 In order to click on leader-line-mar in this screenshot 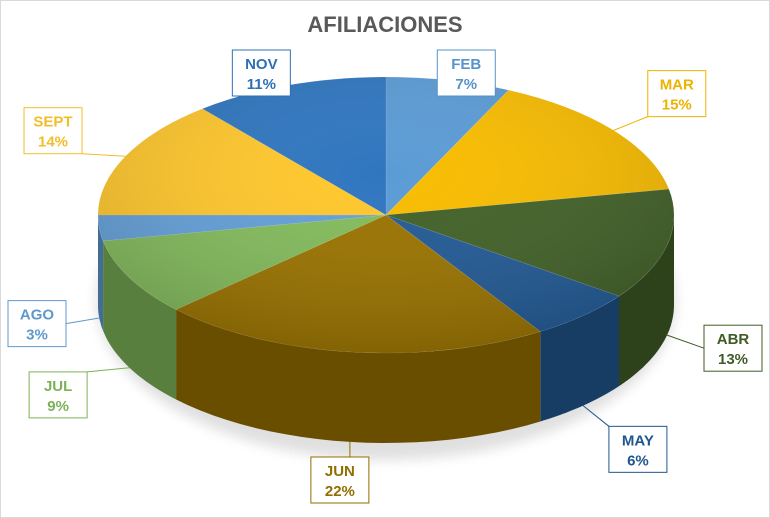, I will do `click(630, 123)`.